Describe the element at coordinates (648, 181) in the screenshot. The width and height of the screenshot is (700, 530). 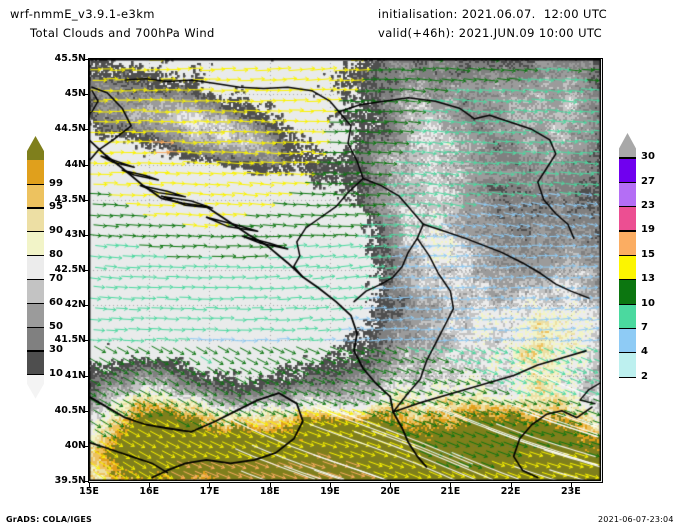
I see `colorbar-label: 27` at that location.